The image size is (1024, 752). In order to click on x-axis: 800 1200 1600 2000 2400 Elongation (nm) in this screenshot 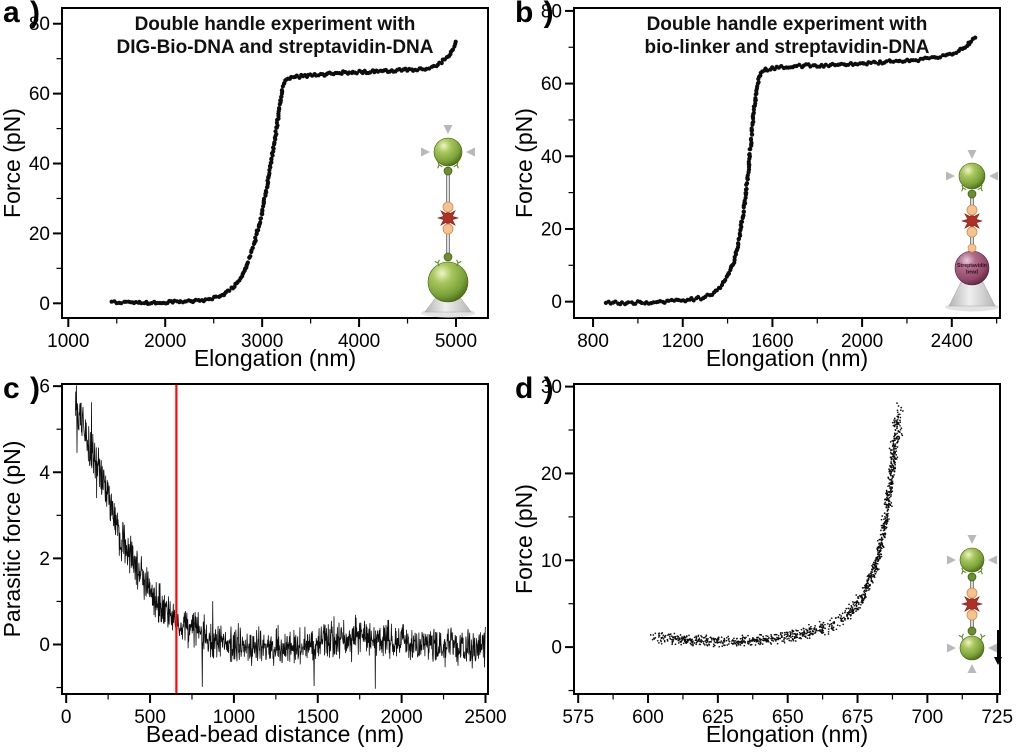, I will do `click(787, 345)`.